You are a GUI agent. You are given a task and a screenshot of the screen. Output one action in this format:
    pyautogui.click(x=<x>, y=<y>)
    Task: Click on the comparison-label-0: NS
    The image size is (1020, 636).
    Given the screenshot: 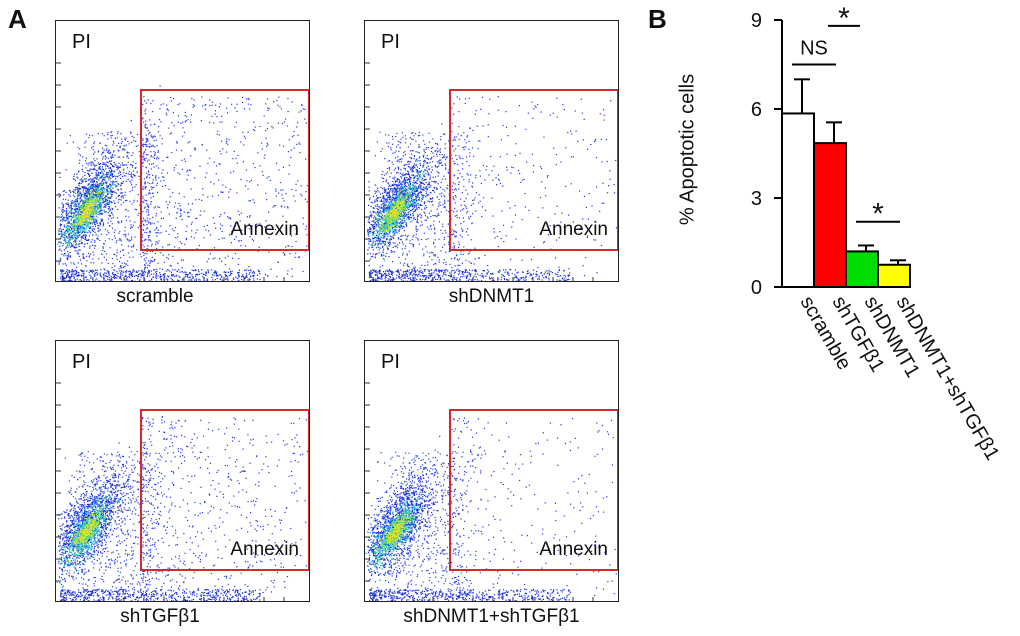 What is the action you would take?
    pyautogui.click(x=814, y=49)
    